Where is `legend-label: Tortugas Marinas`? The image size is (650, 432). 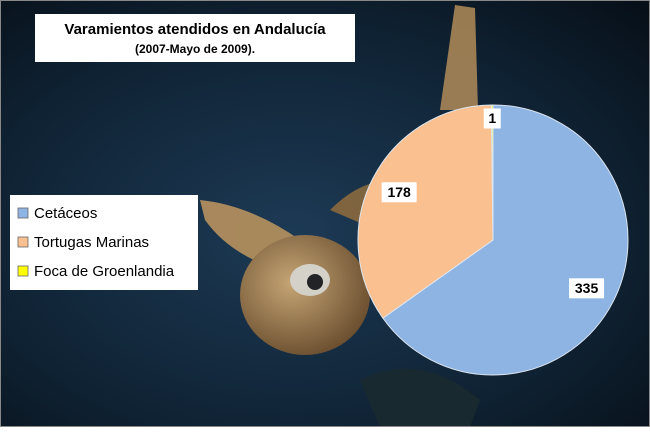 legend-label: Tortugas Marinas is located at coordinates (91, 242).